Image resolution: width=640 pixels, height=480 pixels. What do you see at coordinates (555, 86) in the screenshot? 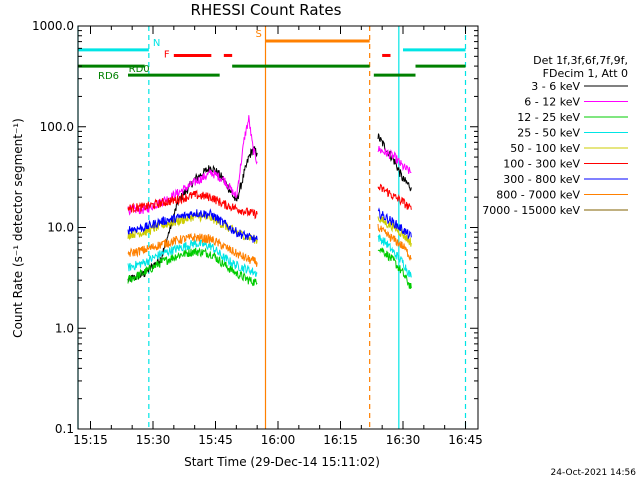
I see `legend-label: 3 - 6 keV` at bounding box center [555, 86].